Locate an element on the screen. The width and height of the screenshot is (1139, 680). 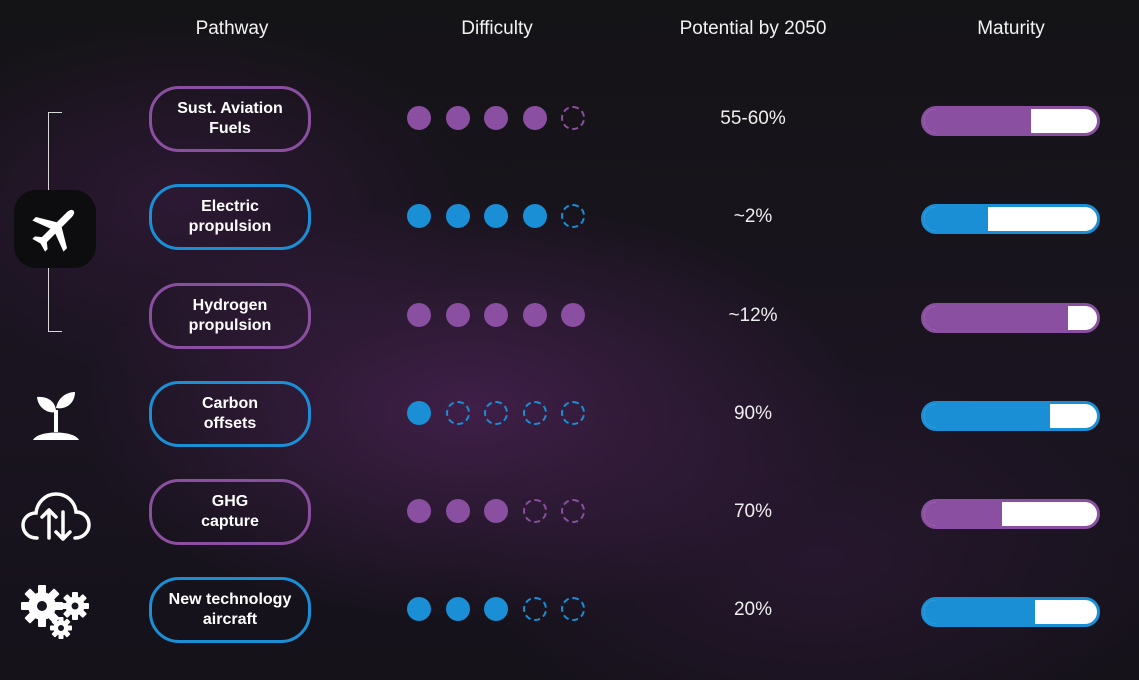
potential-value: ~12% is located at coordinates (753, 315).